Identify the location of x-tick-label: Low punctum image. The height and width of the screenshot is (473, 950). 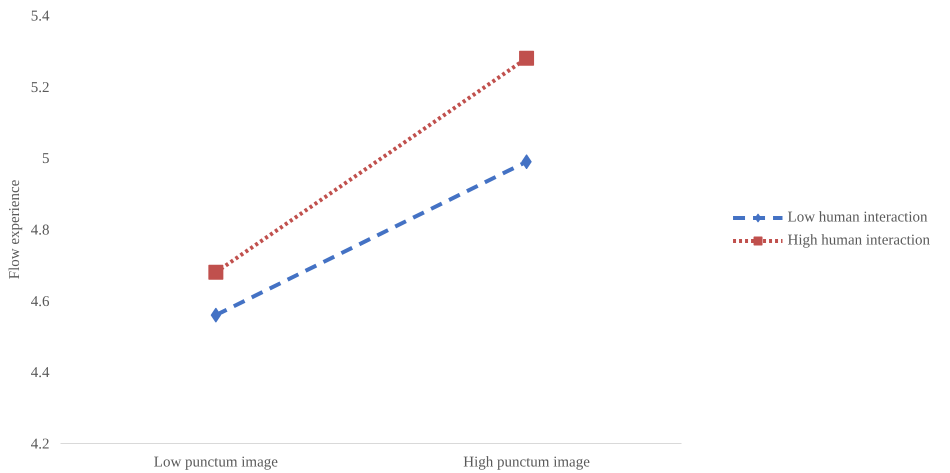
(216, 462).